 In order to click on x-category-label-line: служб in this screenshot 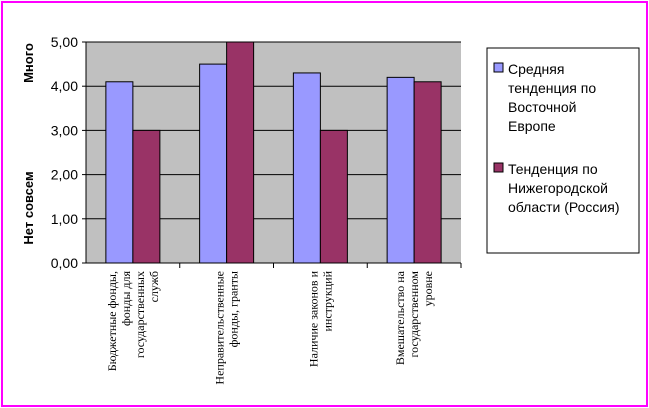, I will do `click(154, 286)`.